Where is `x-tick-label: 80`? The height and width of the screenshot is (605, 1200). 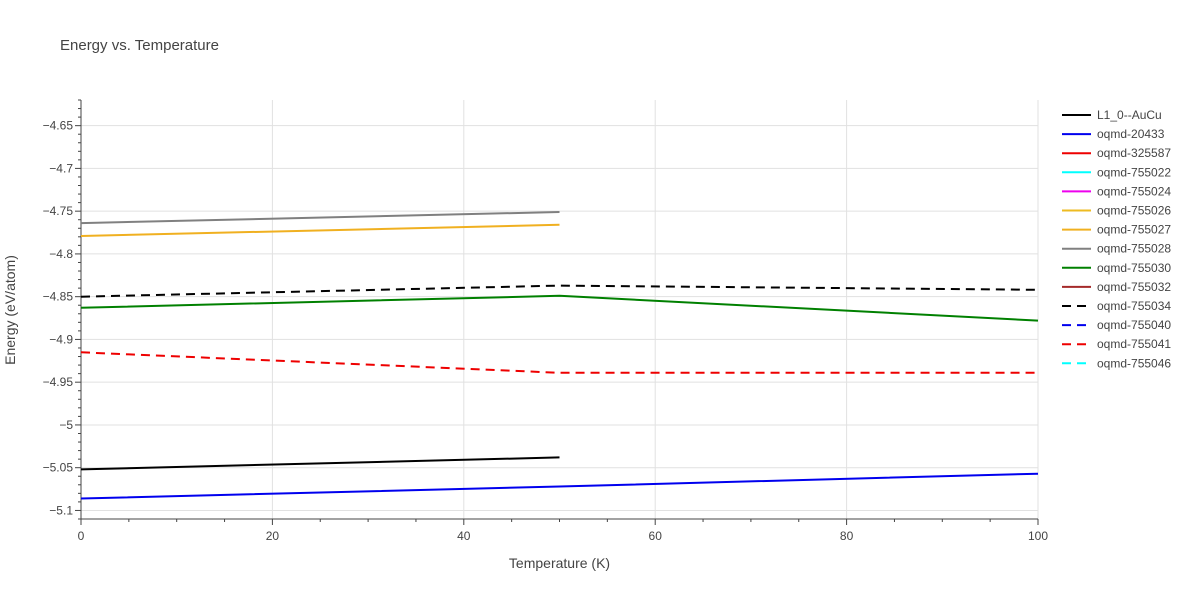 x-tick-label: 80 is located at coordinates (847, 536).